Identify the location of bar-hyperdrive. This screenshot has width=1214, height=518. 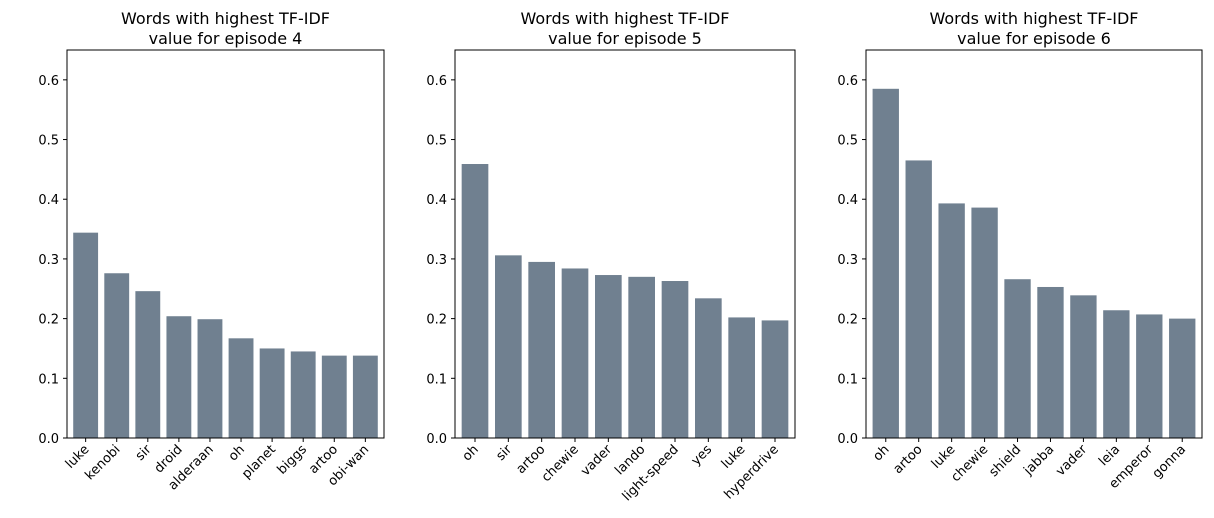
(775, 379).